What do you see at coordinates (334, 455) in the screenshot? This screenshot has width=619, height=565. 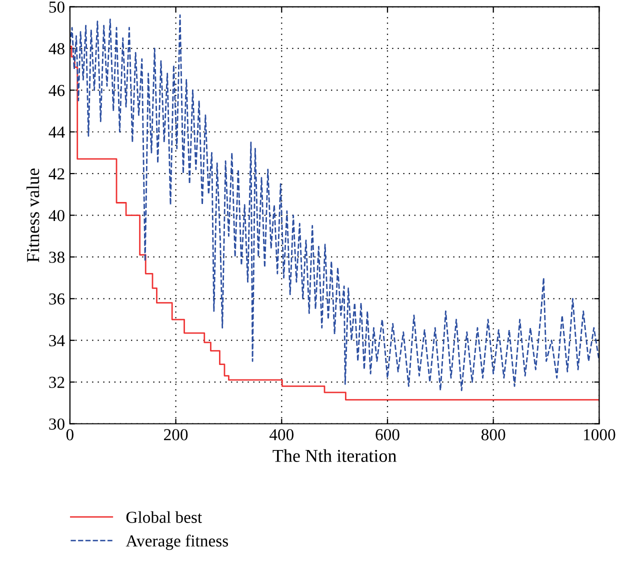 I see `x-axis-title: The Nth iteration` at bounding box center [334, 455].